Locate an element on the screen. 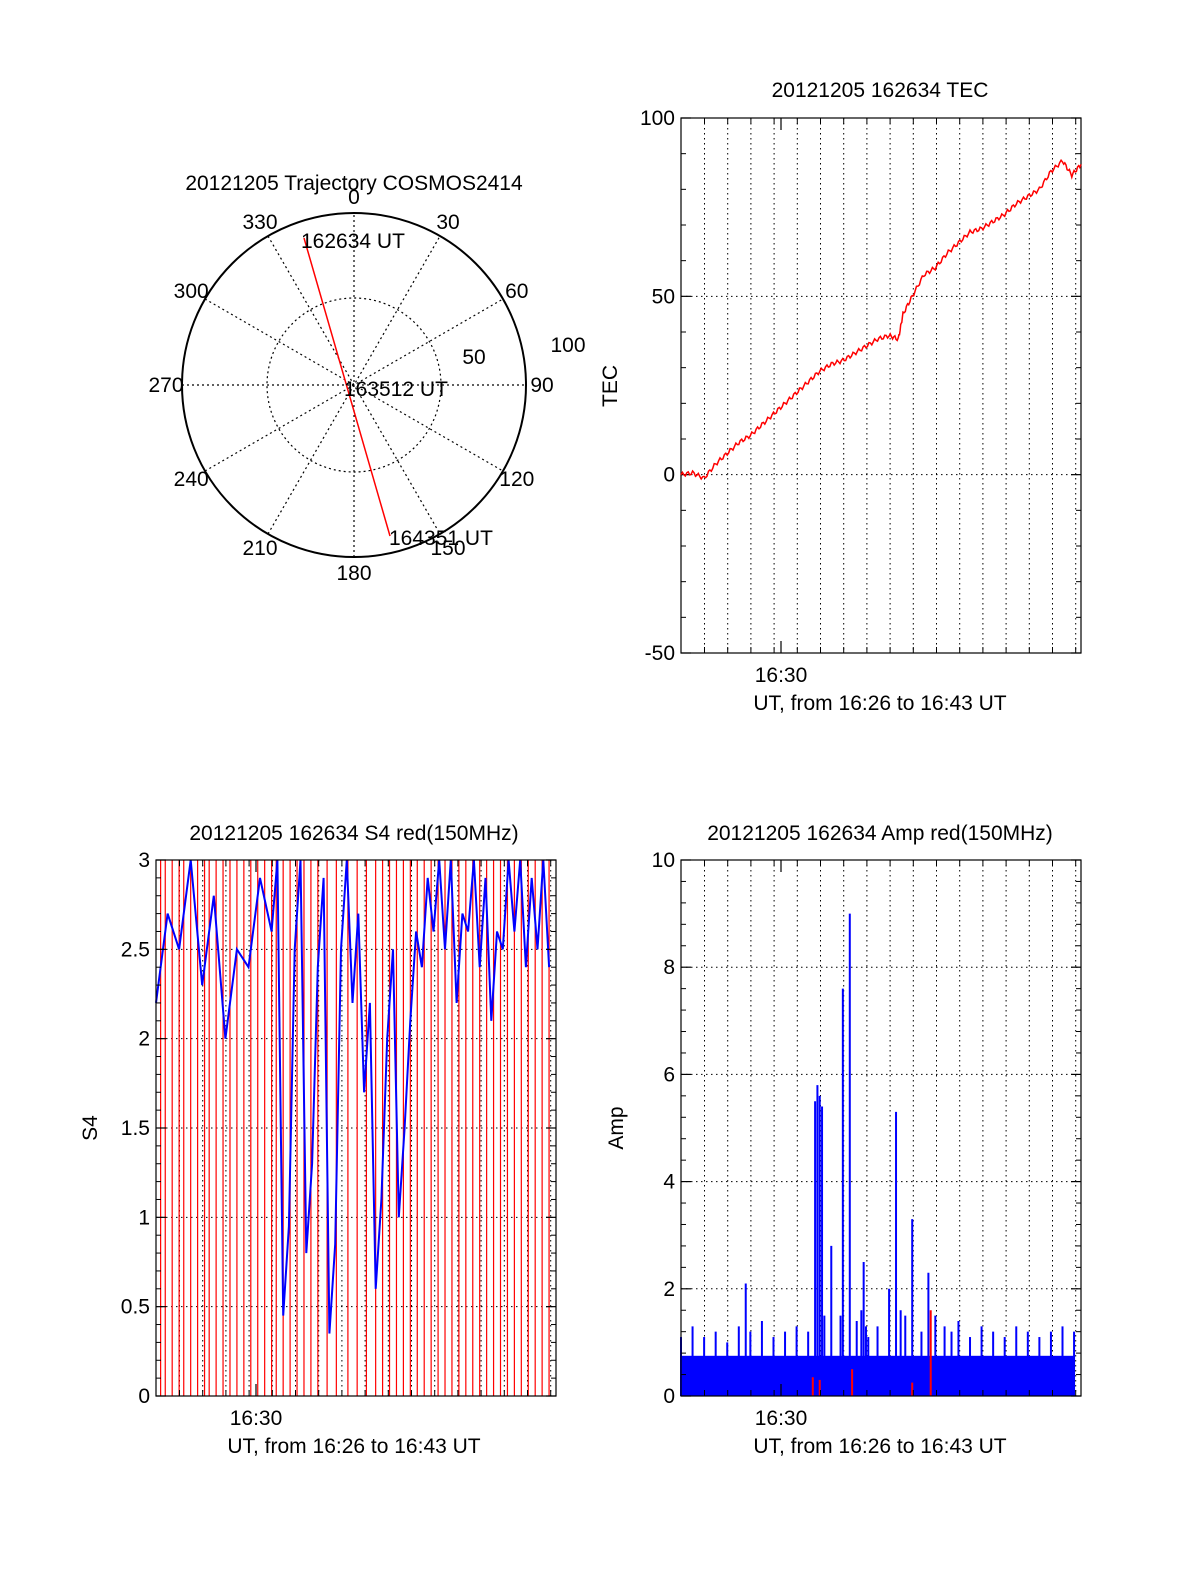  satellite-track is located at coordinates (347, 387).